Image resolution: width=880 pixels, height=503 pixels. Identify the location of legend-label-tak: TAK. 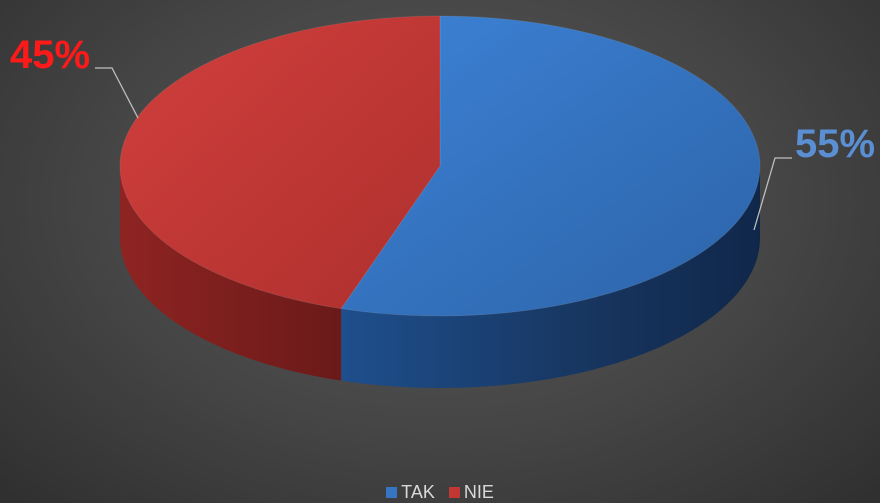
(418, 492).